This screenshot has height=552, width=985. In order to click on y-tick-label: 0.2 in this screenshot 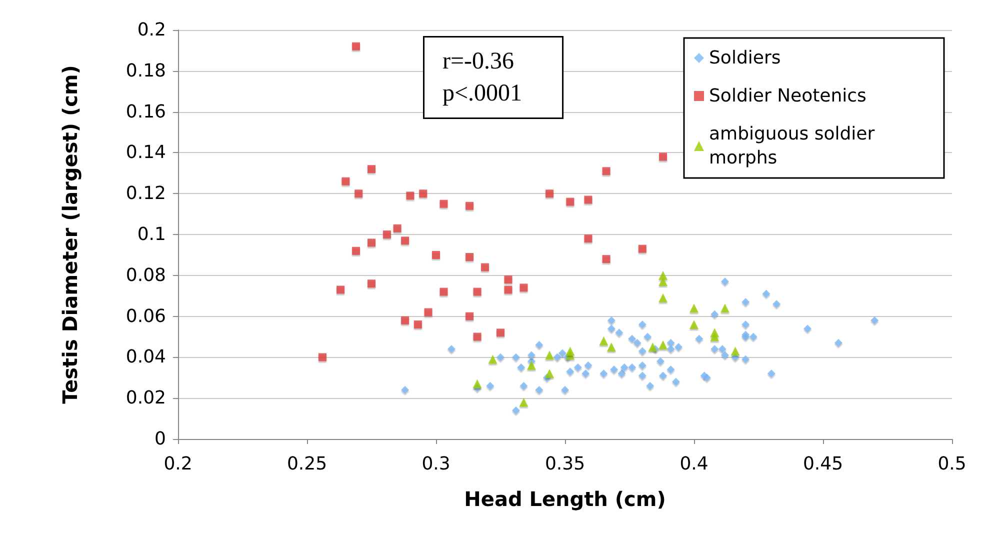, I will do `click(151, 30)`.